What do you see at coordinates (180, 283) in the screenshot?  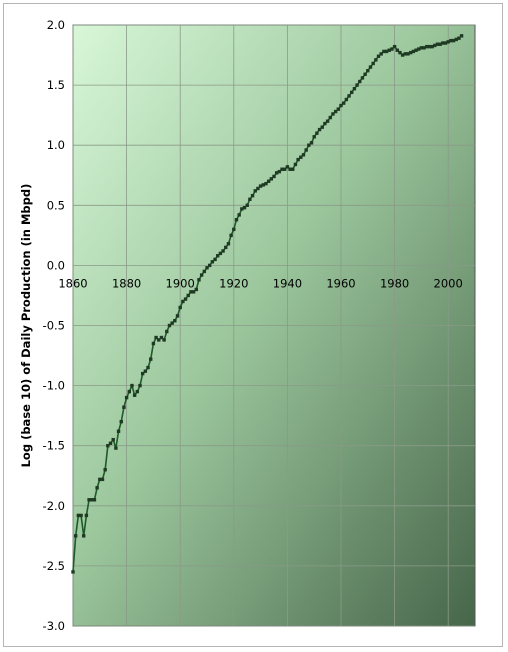 I see `x-tick-label: 1900` at bounding box center [180, 283].